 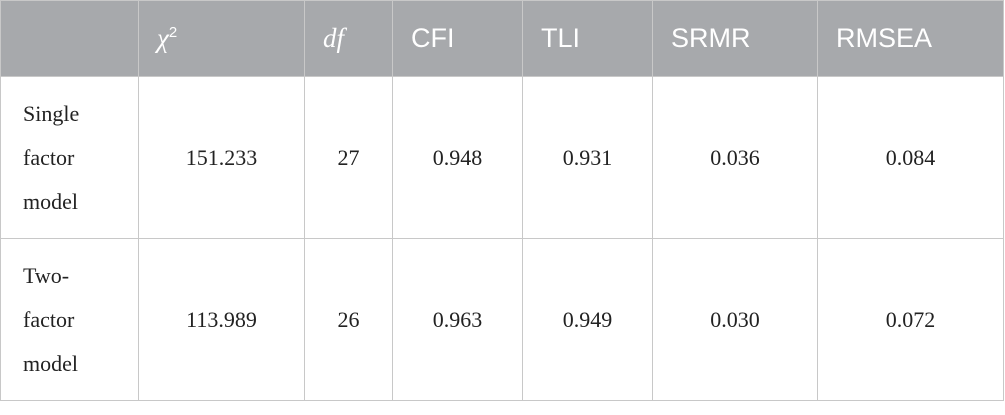 I want to click on table-cell: 113.989, so click(x=221, y=319).